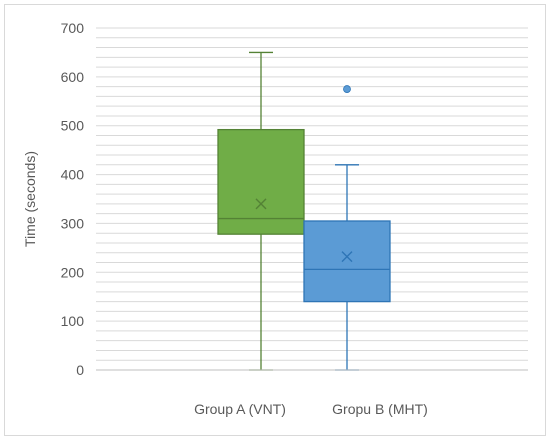 The width and height of the screenshot is (550, 440). What do you see at coordinates (80, 370) in the screenshot?
I see `y-tick-label: 0` at bounding box center [80, 370].